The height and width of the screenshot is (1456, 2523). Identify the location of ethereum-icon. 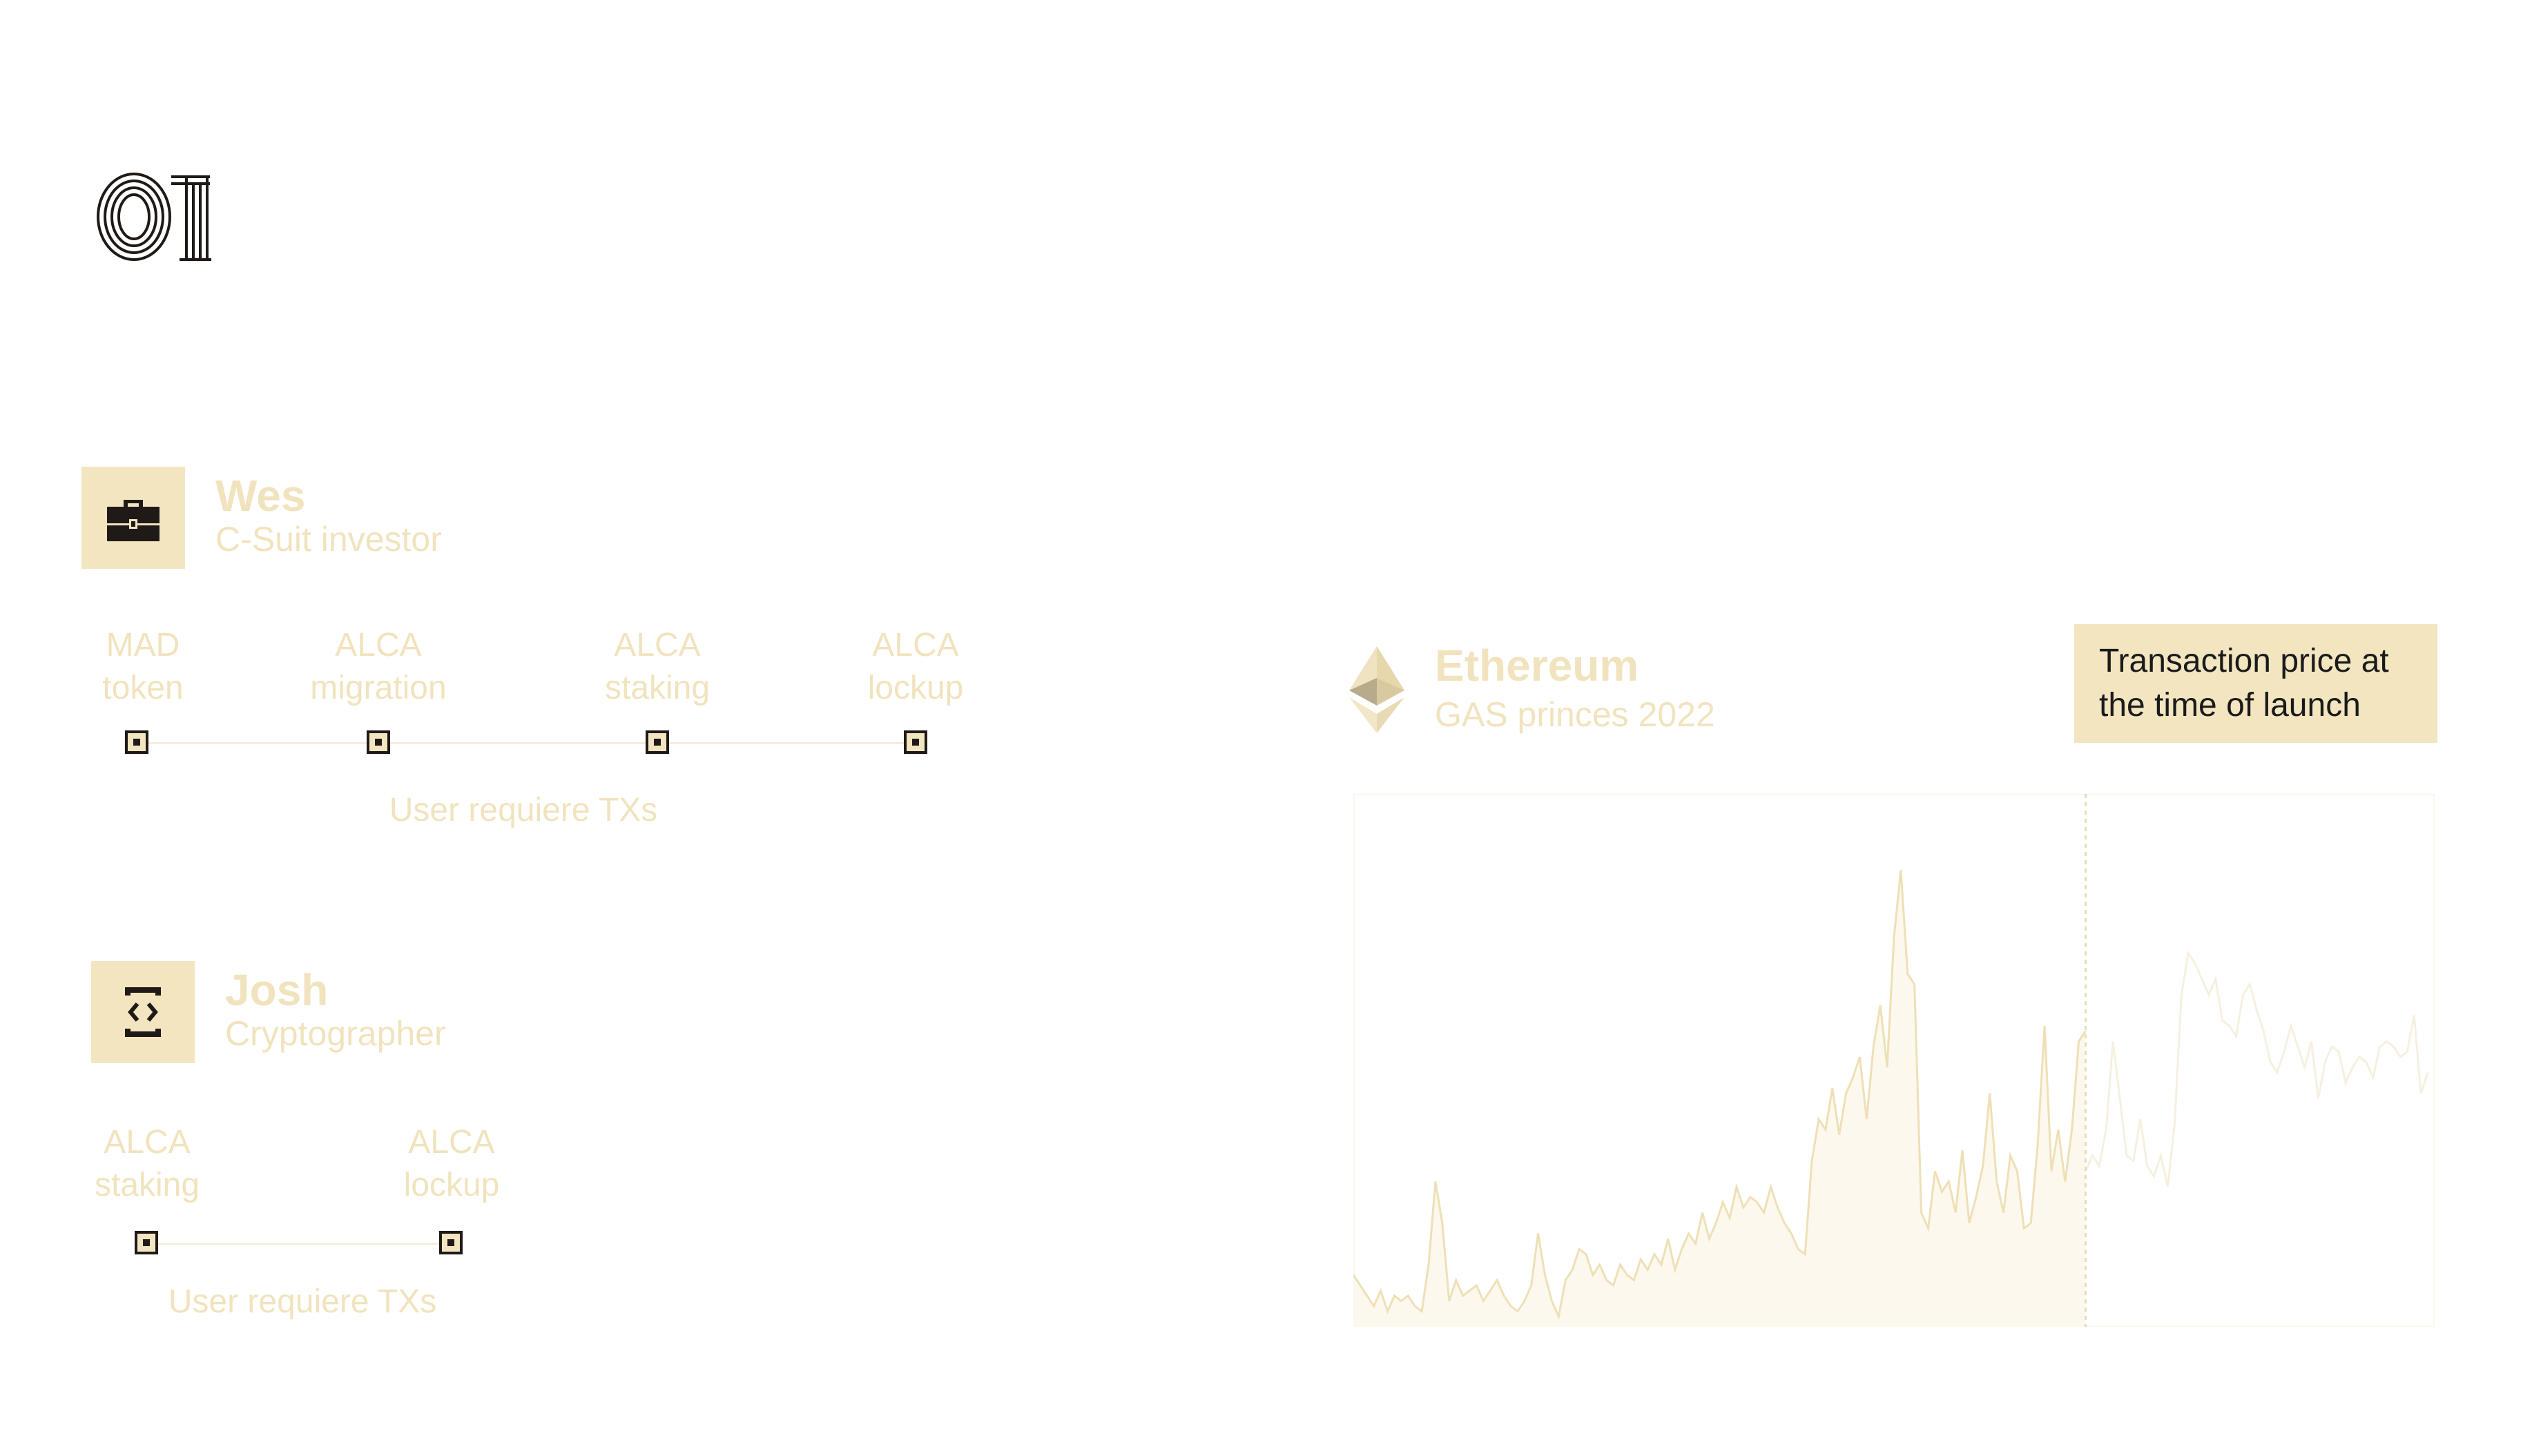
(1376, 689).